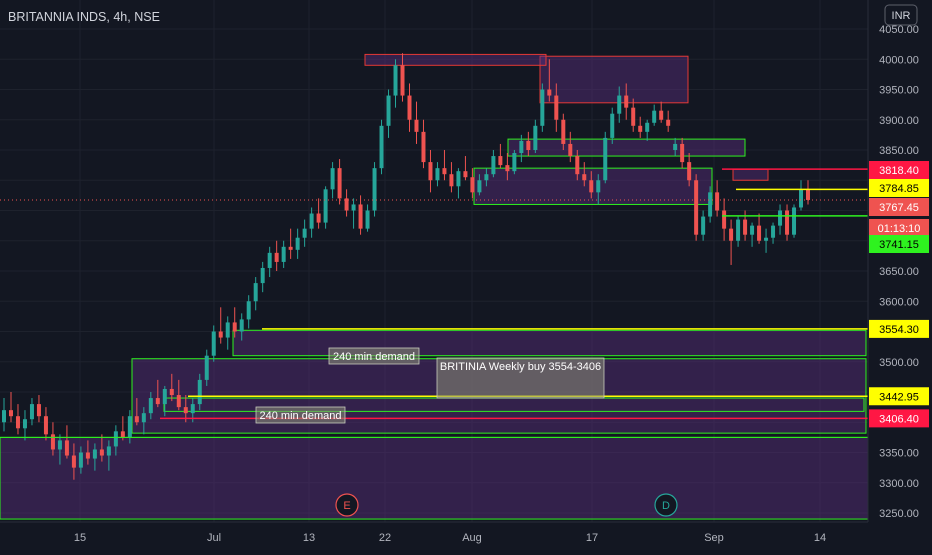 The width and height of the screenshot is (932, 555). What do you see at coordinates (466, 536) in the screenshot?
I see `time-axis` at bounding box center [466, 536].